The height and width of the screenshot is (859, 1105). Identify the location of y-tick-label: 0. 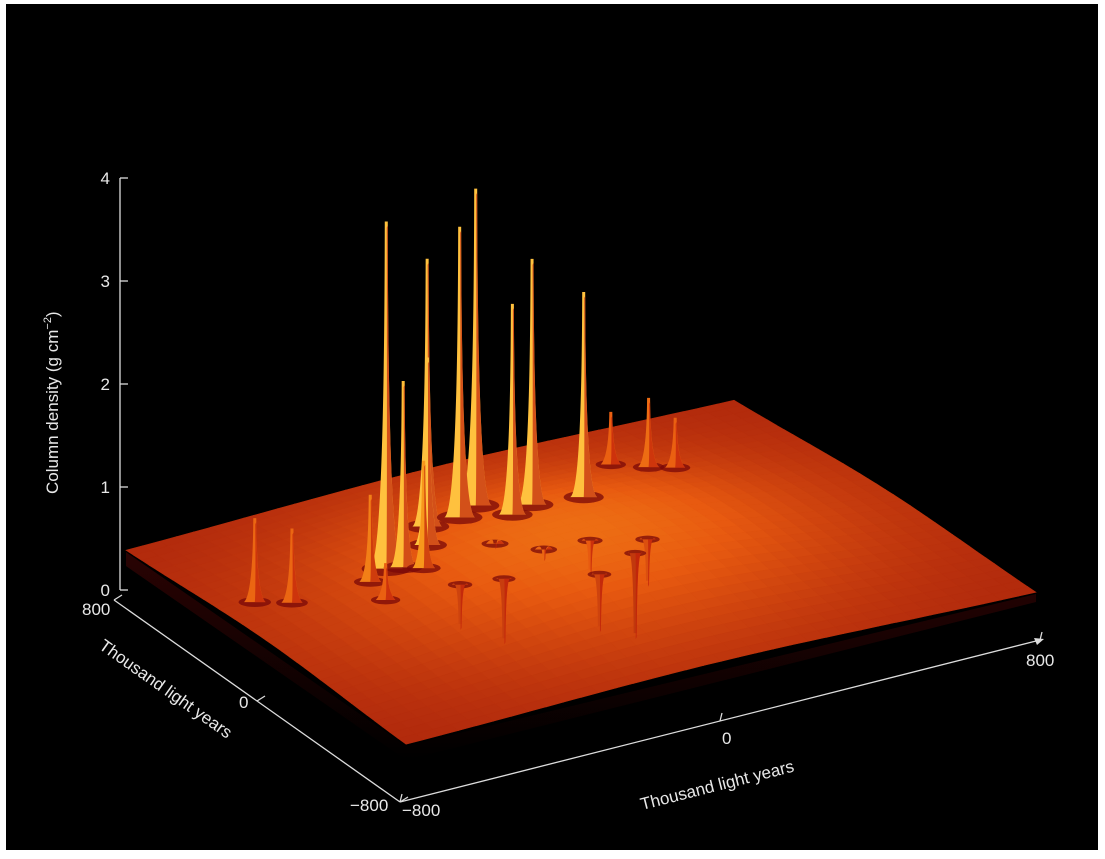
(243, 702).